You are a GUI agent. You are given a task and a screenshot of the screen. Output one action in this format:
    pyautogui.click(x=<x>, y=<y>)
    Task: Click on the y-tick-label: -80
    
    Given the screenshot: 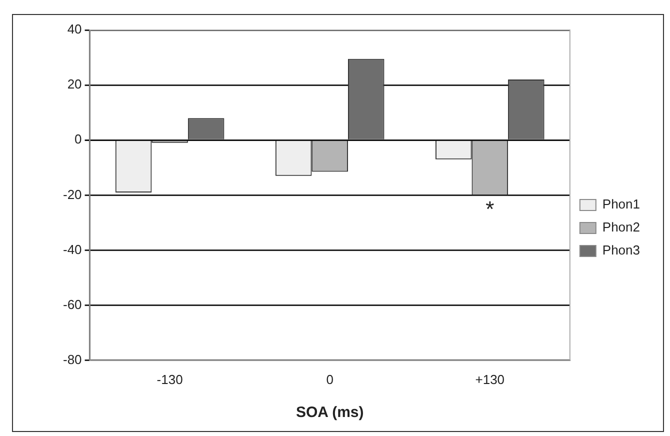 What is the action you would take?
    pyautogui.click(x=72, y=359)
    